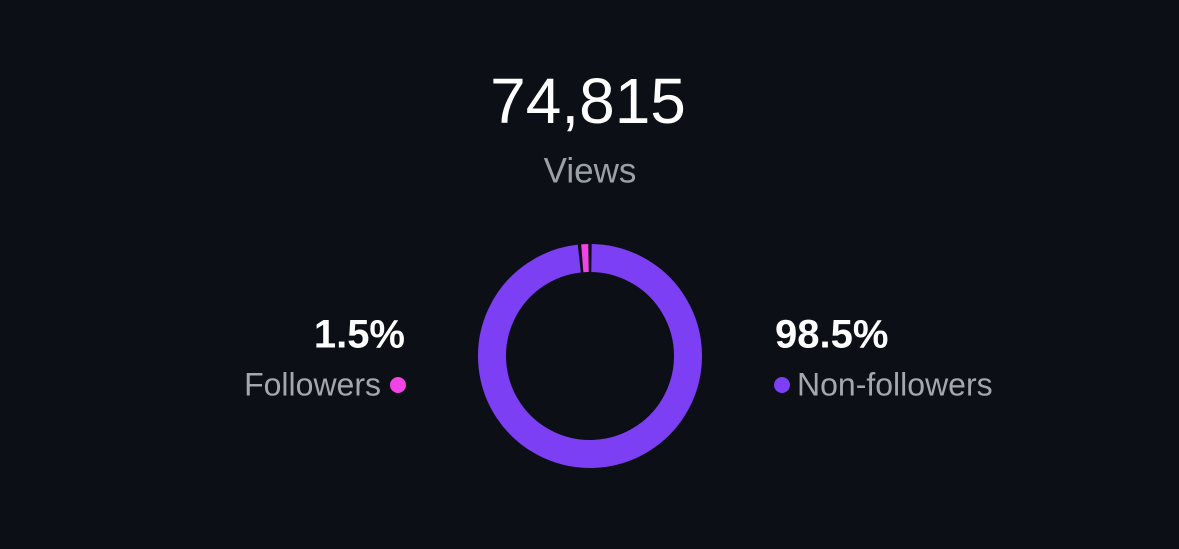  What do you see at coordinates (588, 101) in the screenshot?
I see `total-views: 74,815` at bounding box center [588, 101].